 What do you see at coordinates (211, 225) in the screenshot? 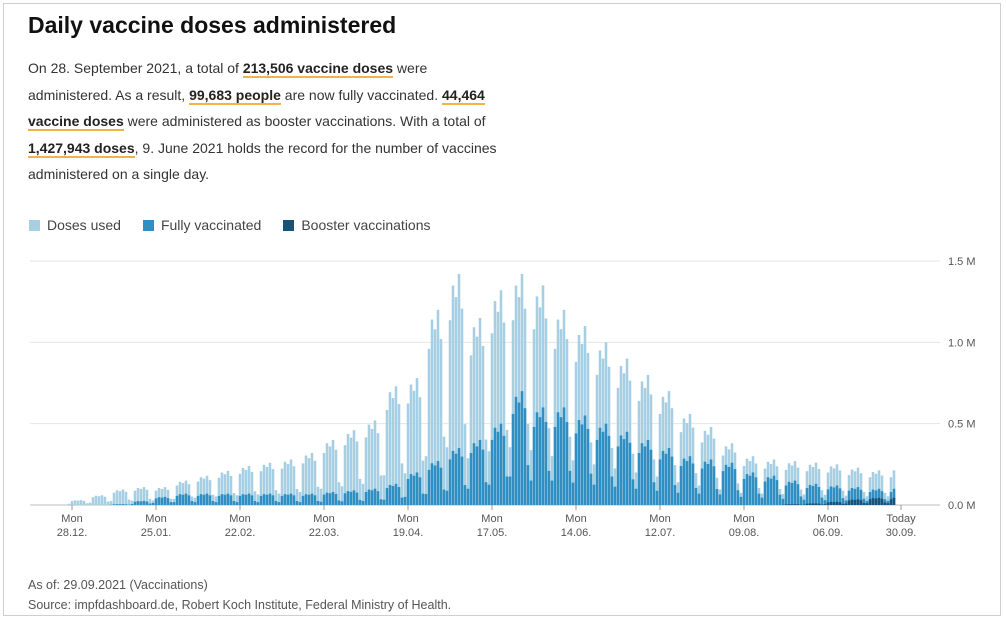
I see `legend-label-fully-vaccinated: Fully vaccinated` at bounding box center [211, 225].